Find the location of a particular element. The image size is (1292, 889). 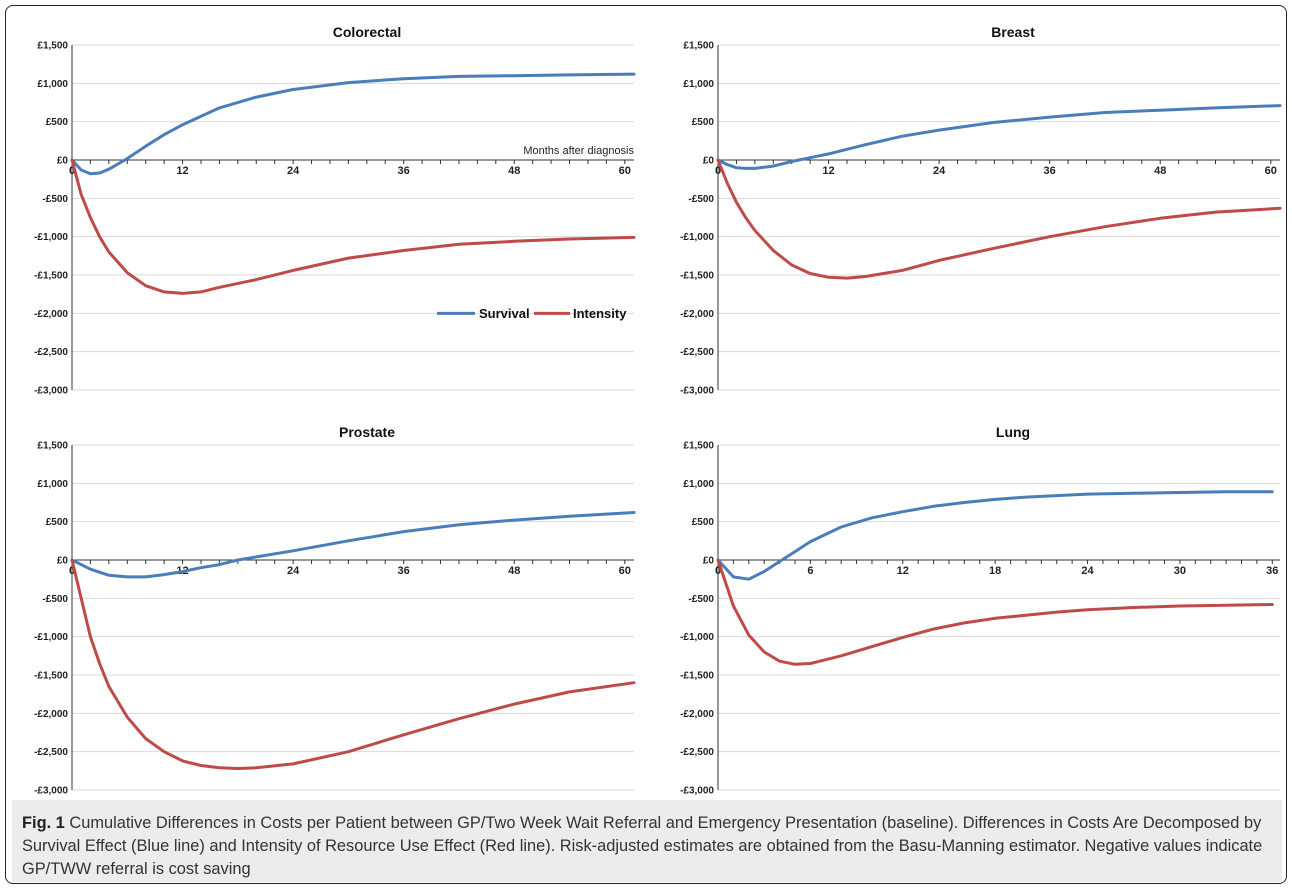

legend: Survival Intensity is located at coordinates (532, 313).